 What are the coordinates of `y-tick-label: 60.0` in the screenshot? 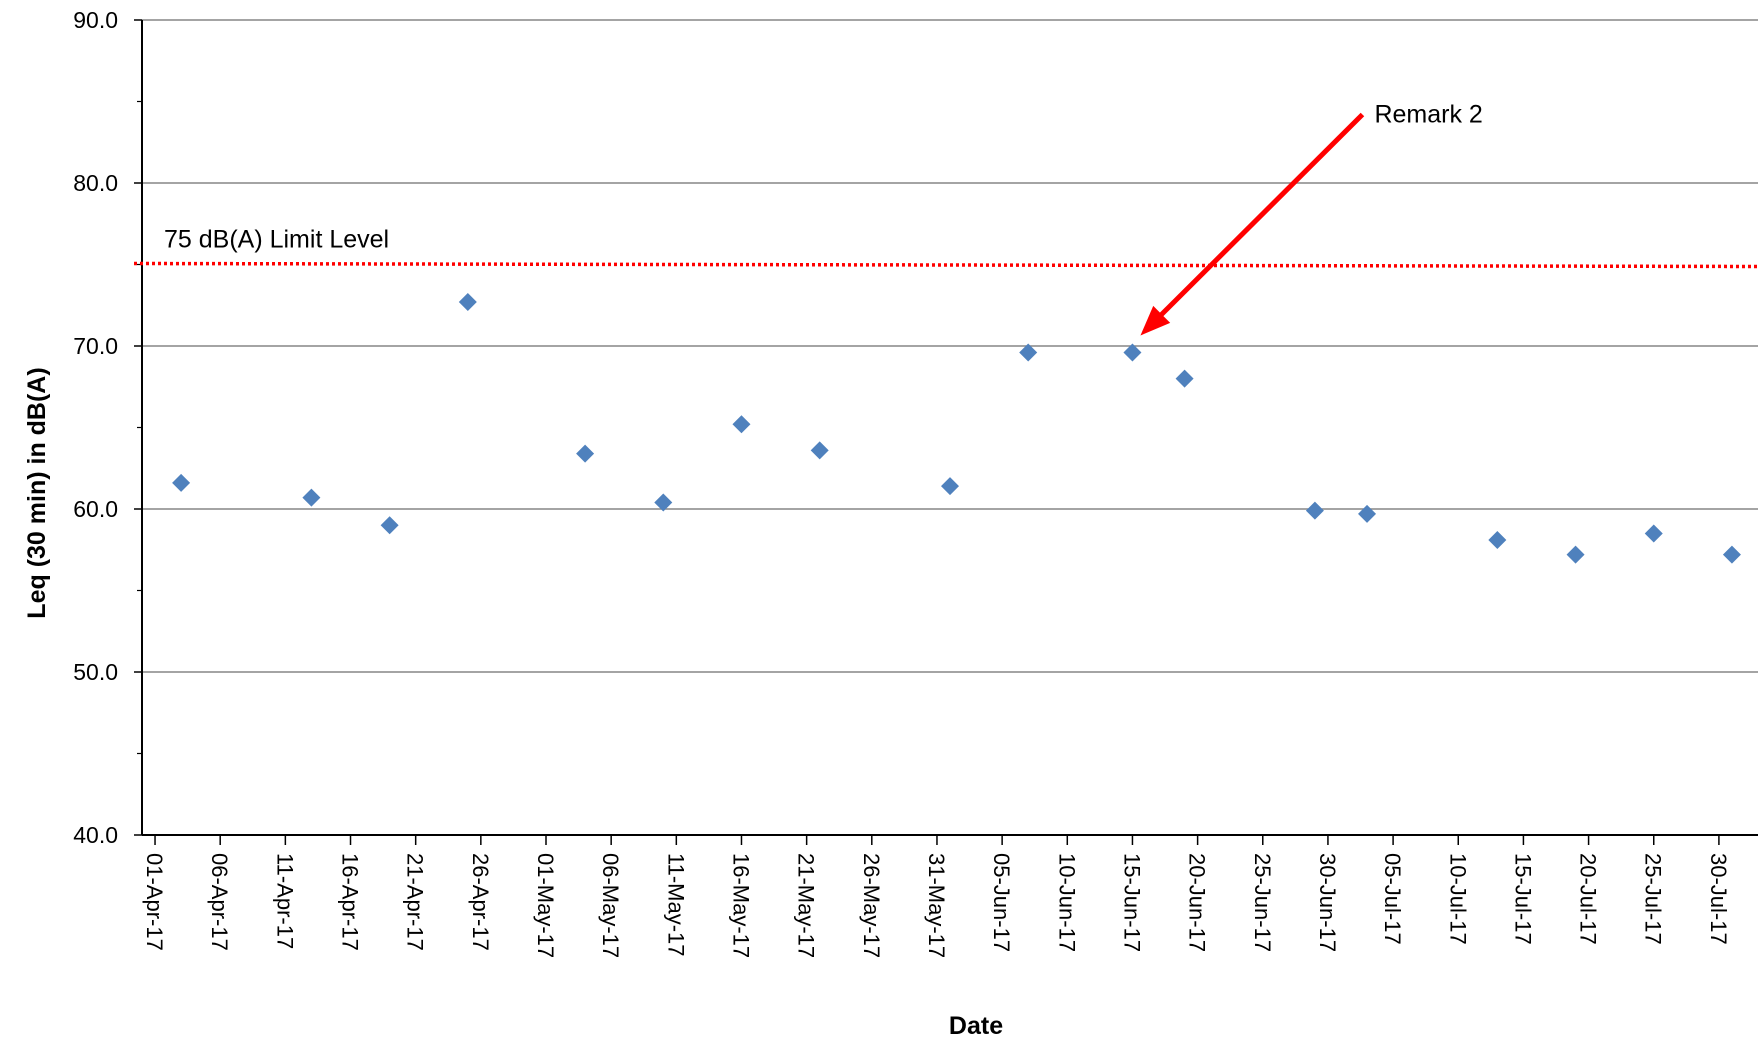 It's located at (95, 509).